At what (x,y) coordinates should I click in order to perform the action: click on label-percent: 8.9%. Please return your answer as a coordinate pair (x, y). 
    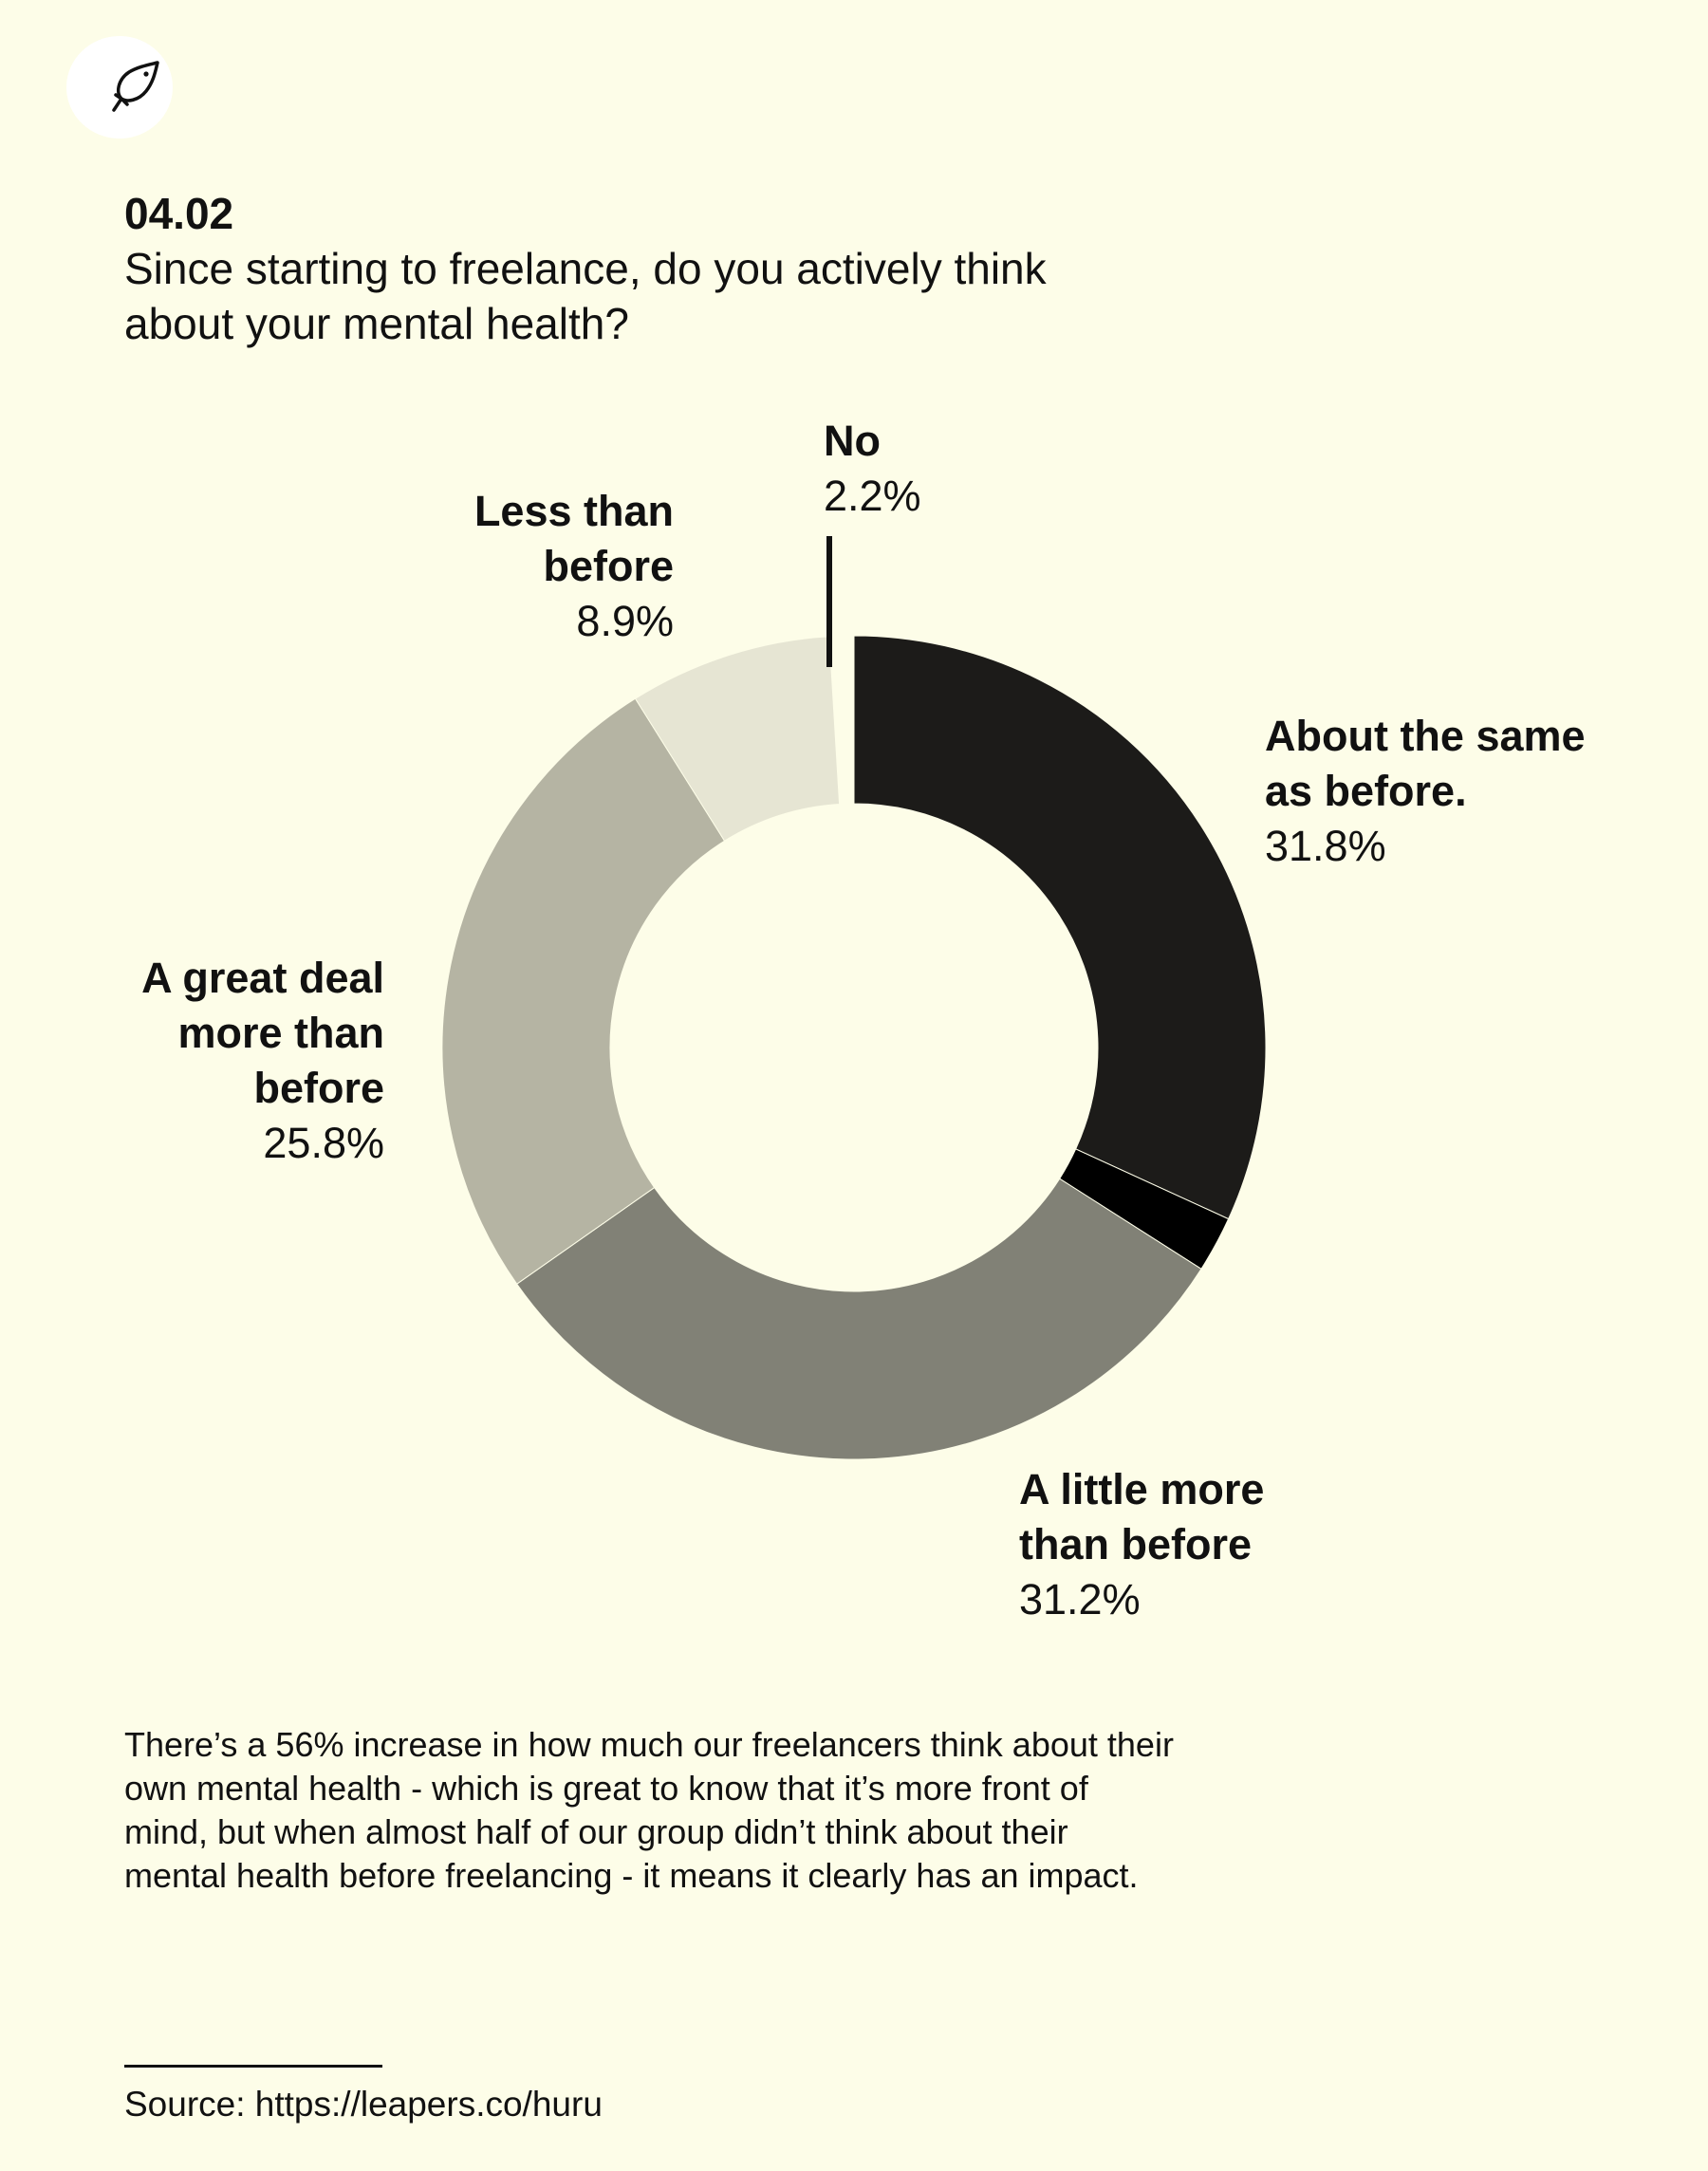
    Looking at the image, I should click on (625, 621).